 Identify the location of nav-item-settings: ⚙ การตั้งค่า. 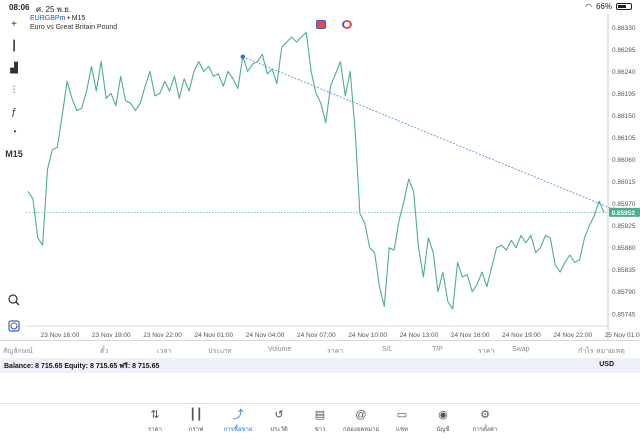
(485, 421).